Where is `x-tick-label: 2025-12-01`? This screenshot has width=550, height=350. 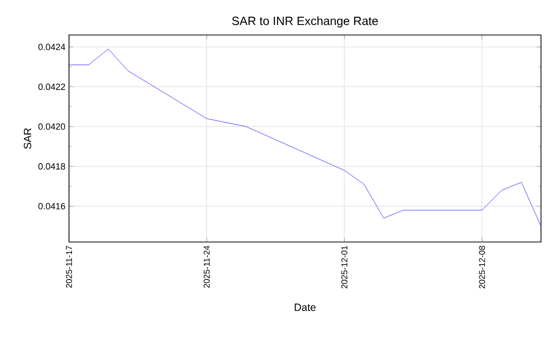
x-tick-label: 2025-12-01 is located at coordinates (344, 267).